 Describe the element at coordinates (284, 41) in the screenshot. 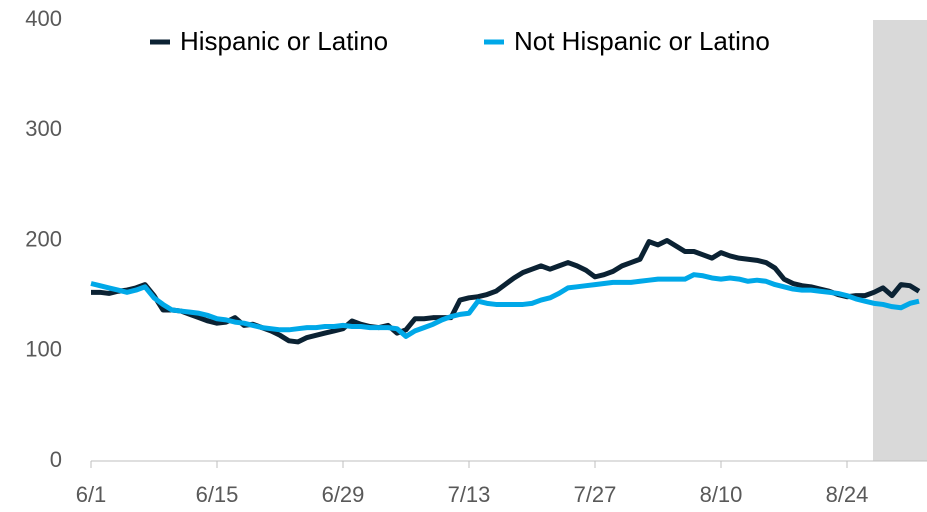

I see `legend-label: Hispanic or Latino` at that location.